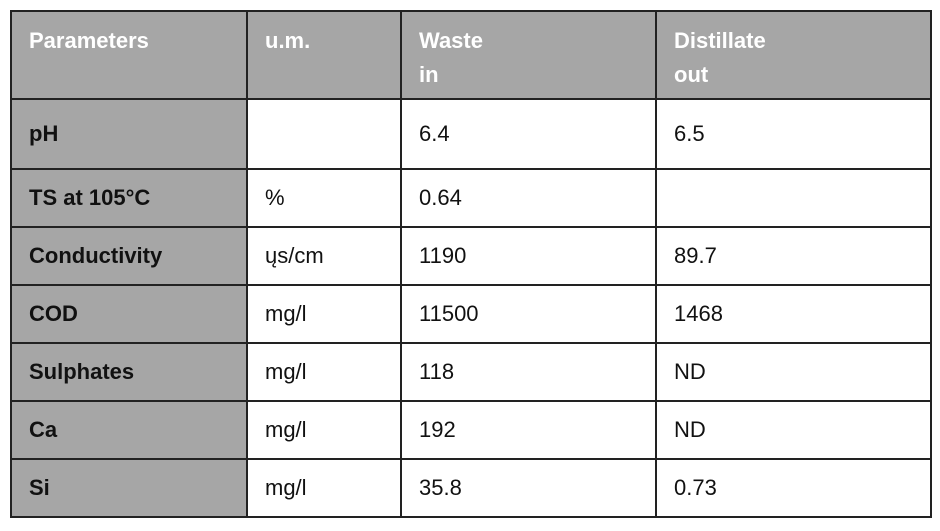 This screenshot has width=940, height=531. I want to click on header-cell: Waste in, so click(528, 55).